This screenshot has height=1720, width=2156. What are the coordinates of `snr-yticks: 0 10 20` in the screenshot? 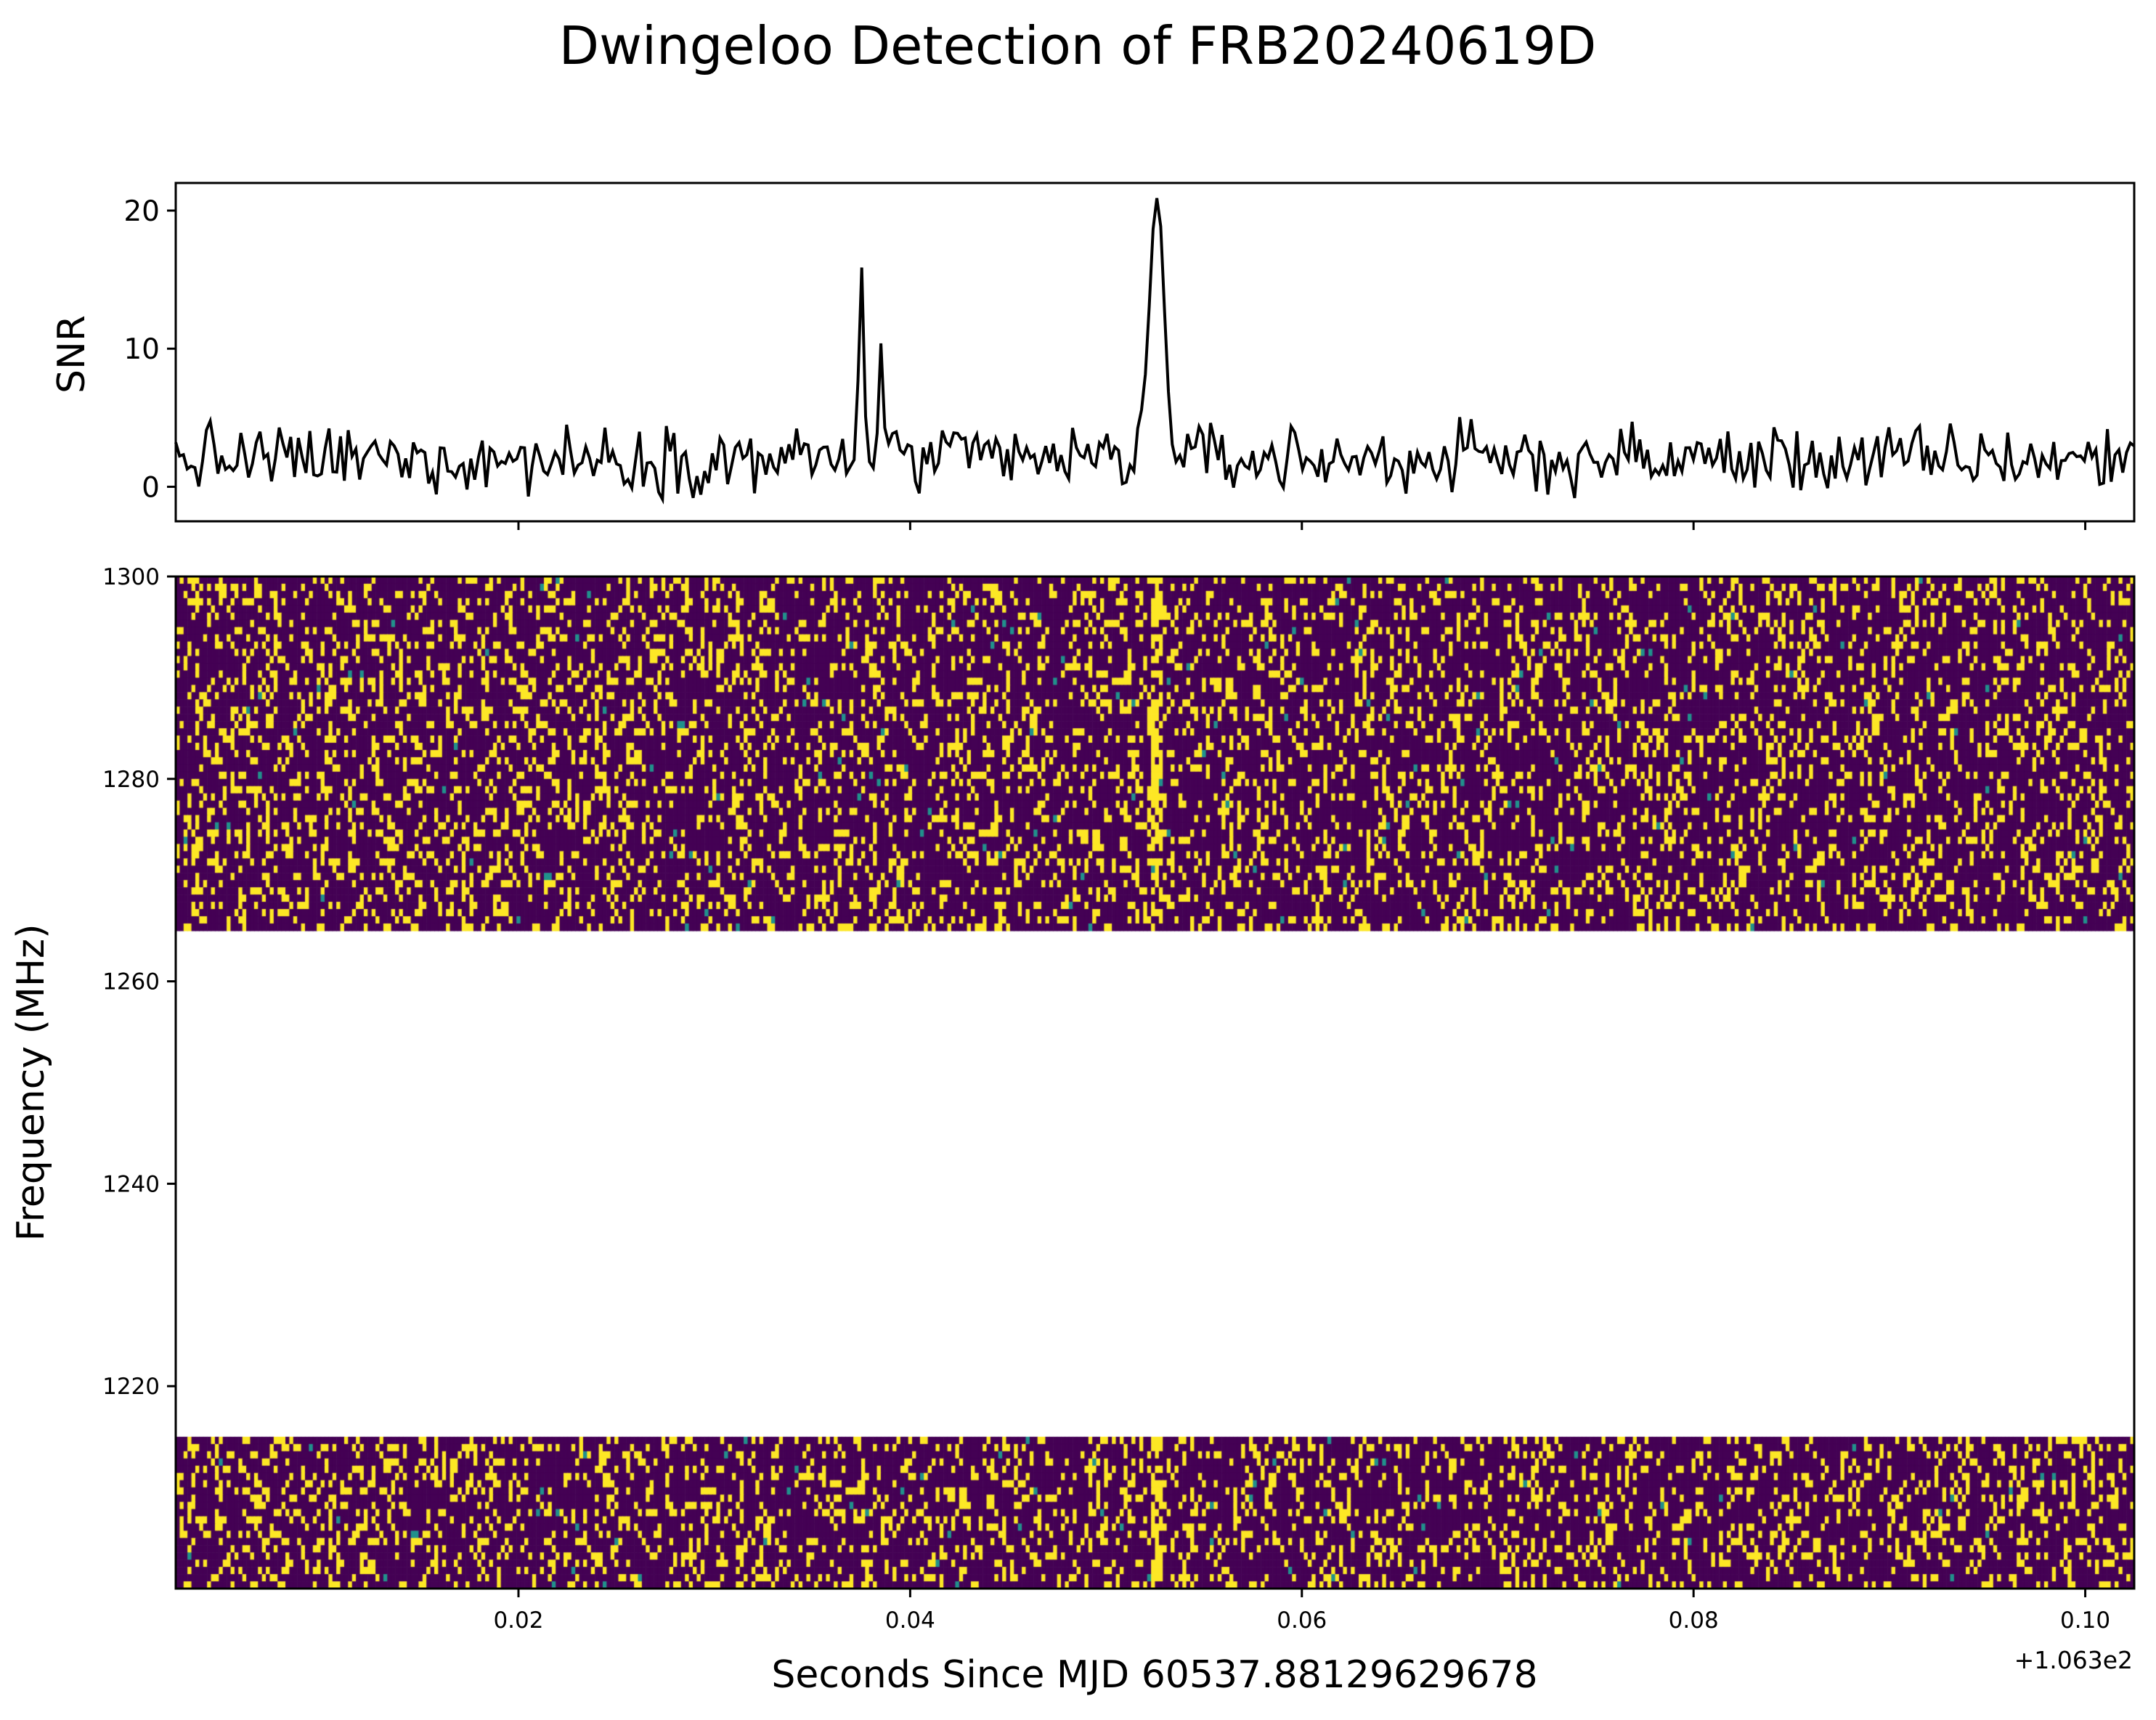 It's located at (149, 349).